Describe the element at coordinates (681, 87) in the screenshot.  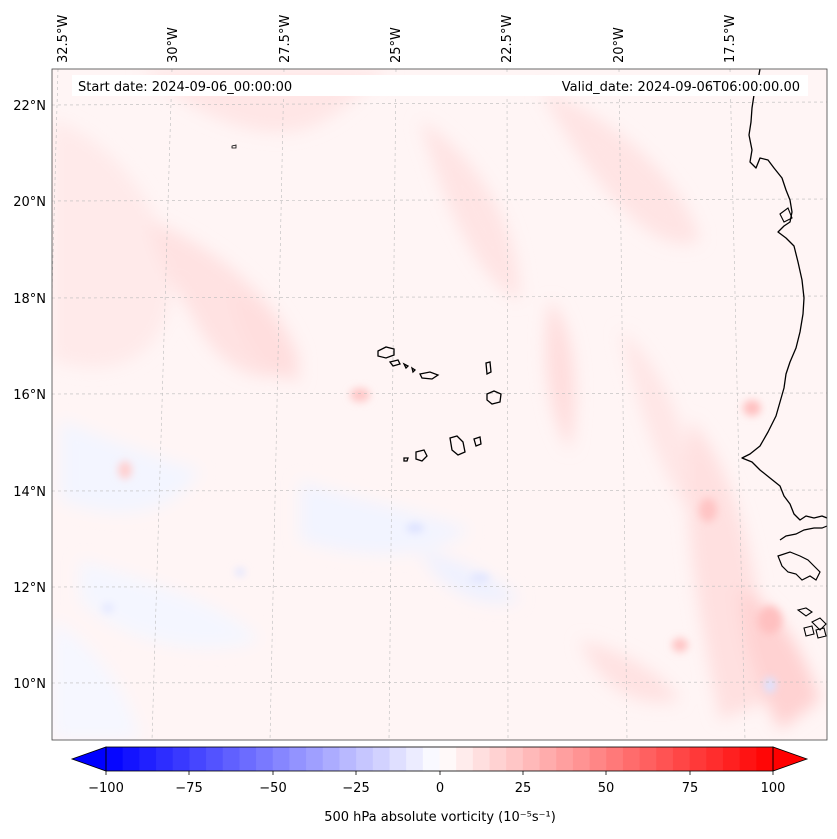
I see `valid-date-label: Valid_date: 2024-09-06T06:00:00.00` at that location.